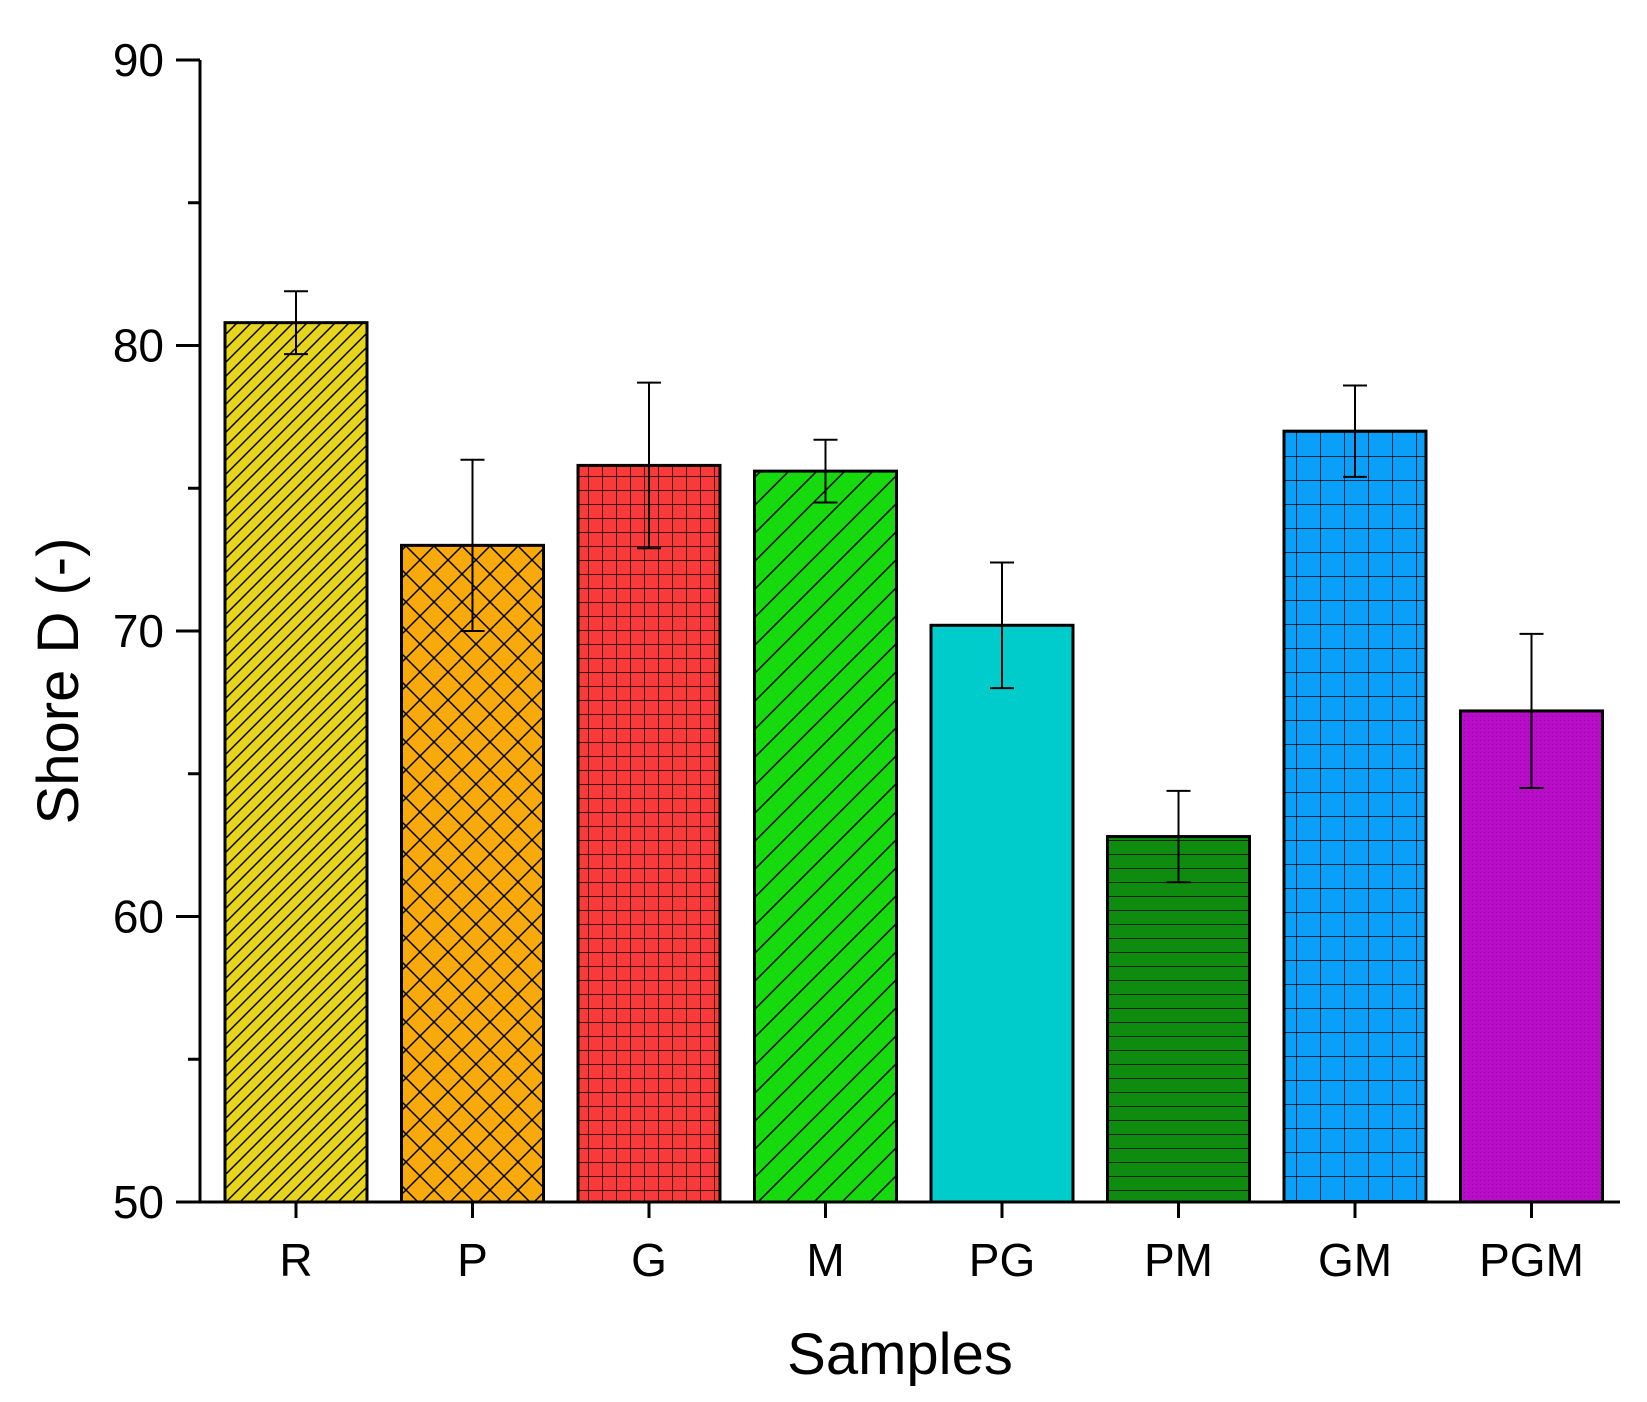 Image resolution: width=1647 pixels, height=1402 pixels. What do you see at coordinates (649, 833) in the screenshot?
I see `bar-g` at bounding box center [649, 833].